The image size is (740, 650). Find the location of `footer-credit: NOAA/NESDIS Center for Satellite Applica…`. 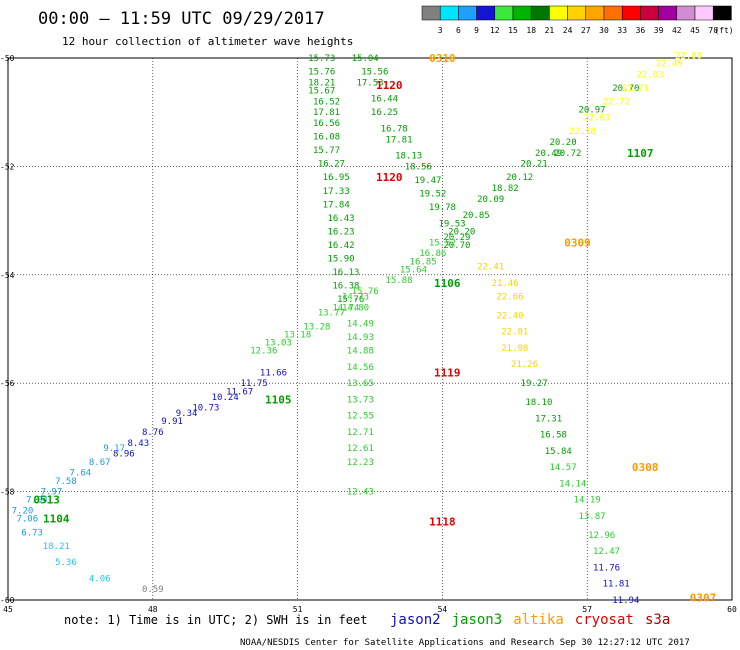

footer-credit: NOAA/NESDIS Center for Satellite Applica… is located at coordinates (465, 643).